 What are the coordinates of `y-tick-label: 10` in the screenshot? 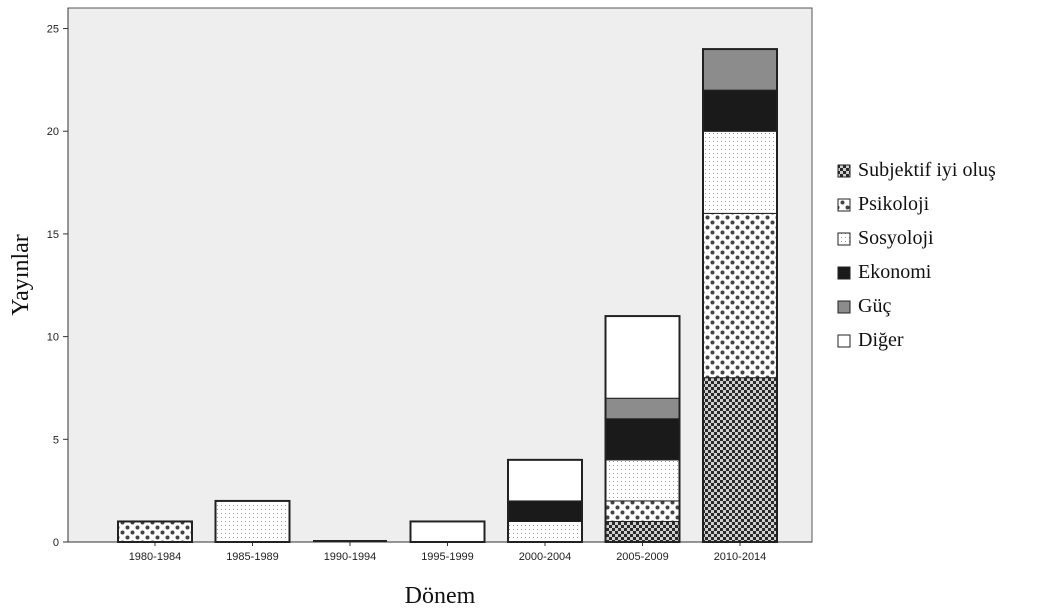 It's located at (53, 338).